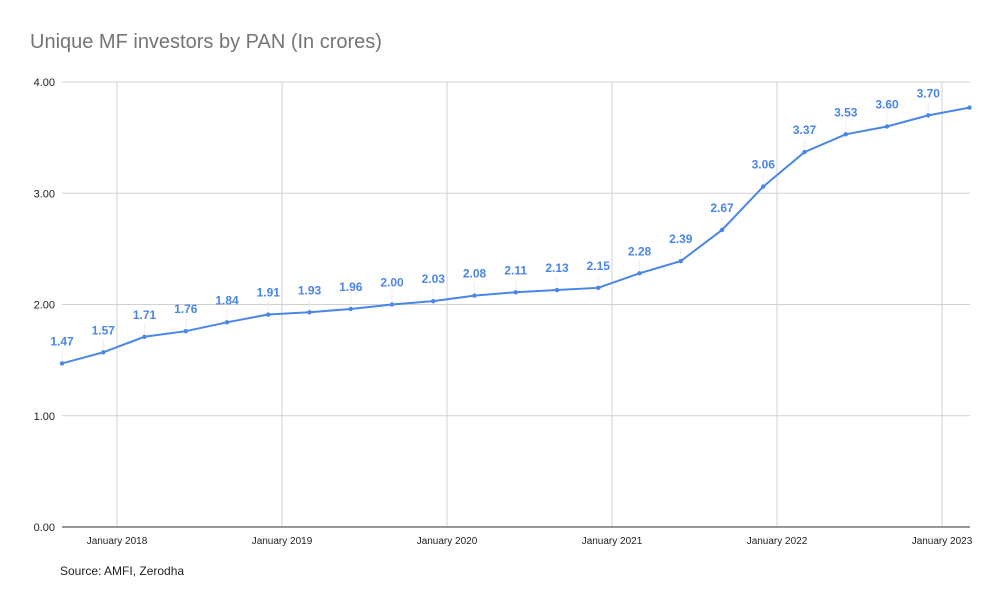 This screenshot has height=608, width=1000. I want to click on data-label: 1.91, so click(269, 293).